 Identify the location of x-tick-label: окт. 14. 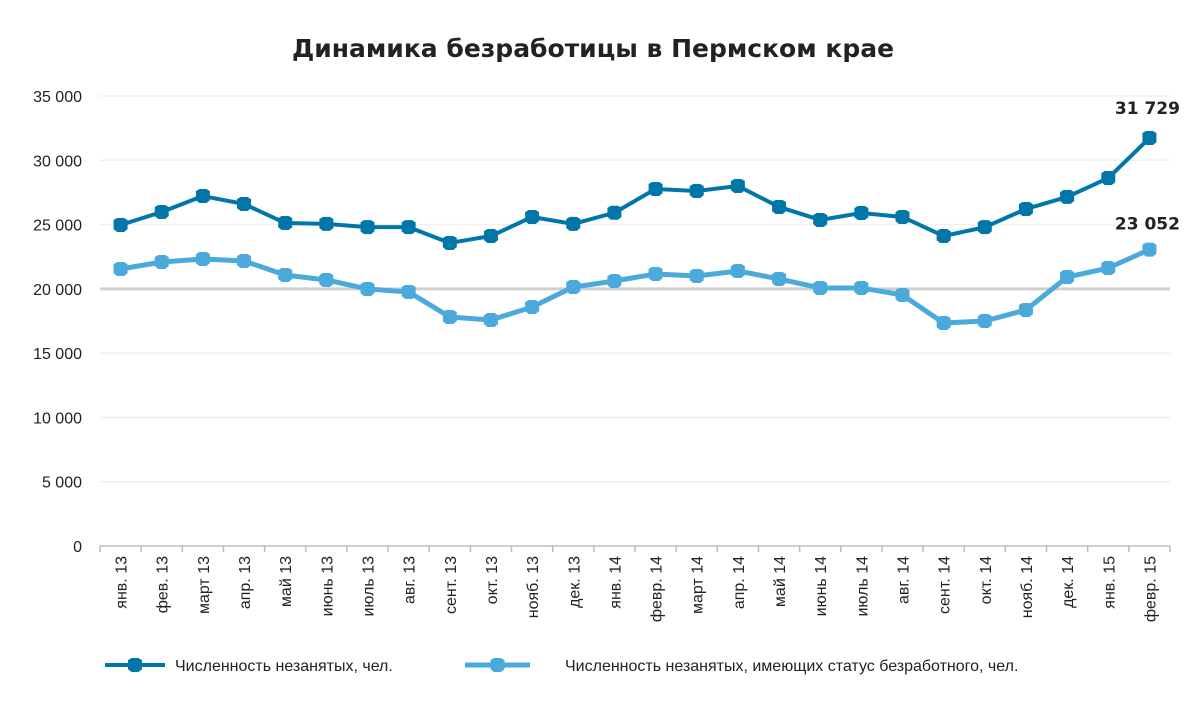
(986, 580).